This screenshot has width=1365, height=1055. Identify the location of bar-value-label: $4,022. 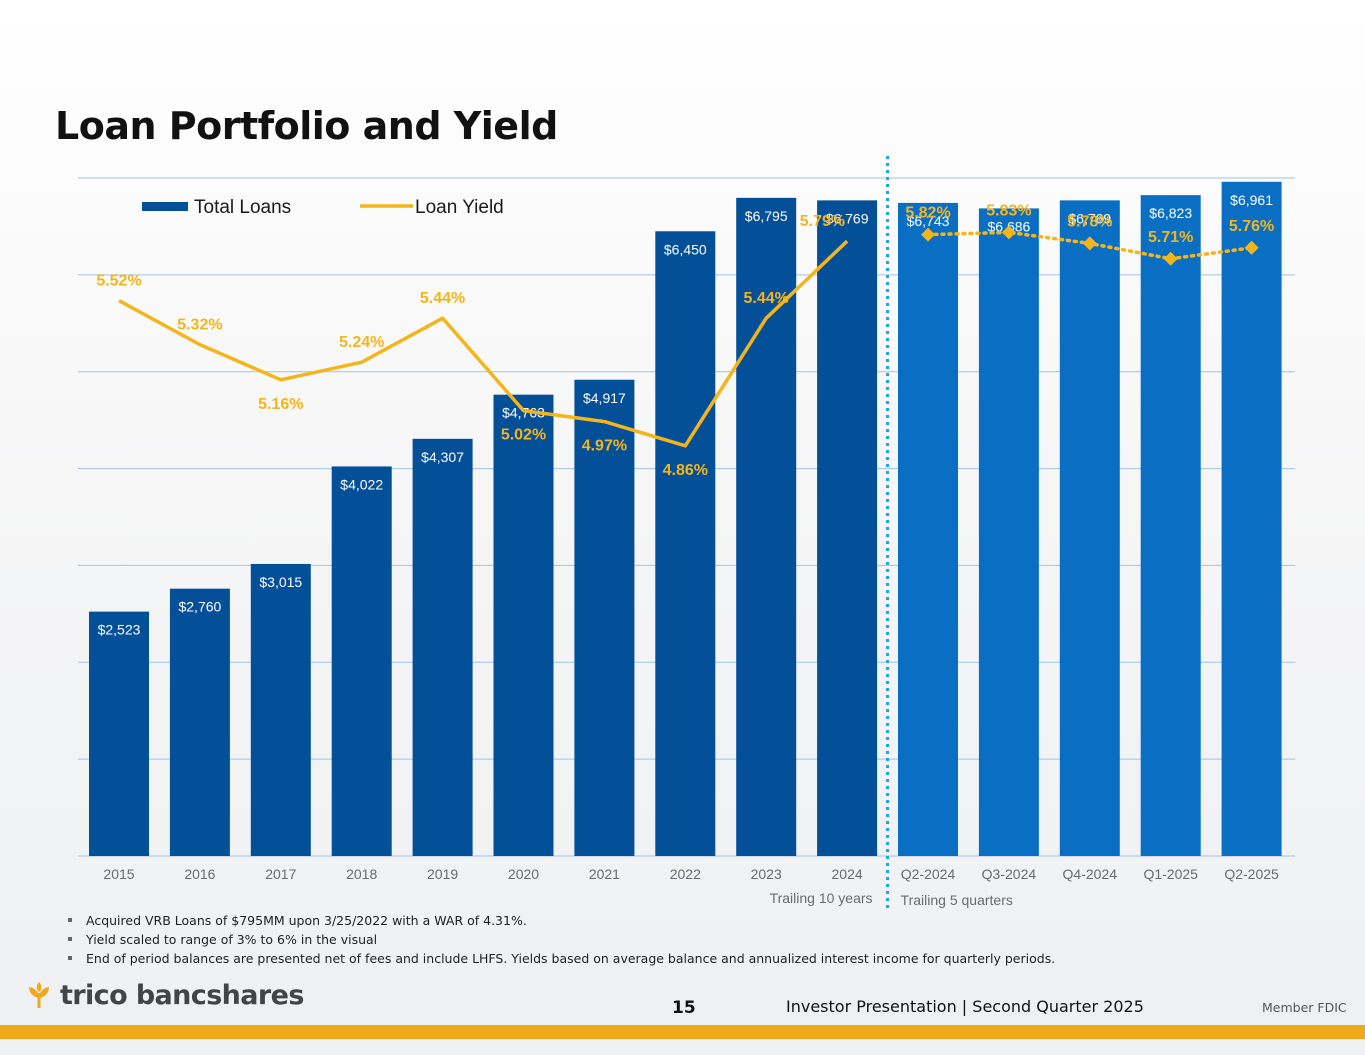
(361, 484).